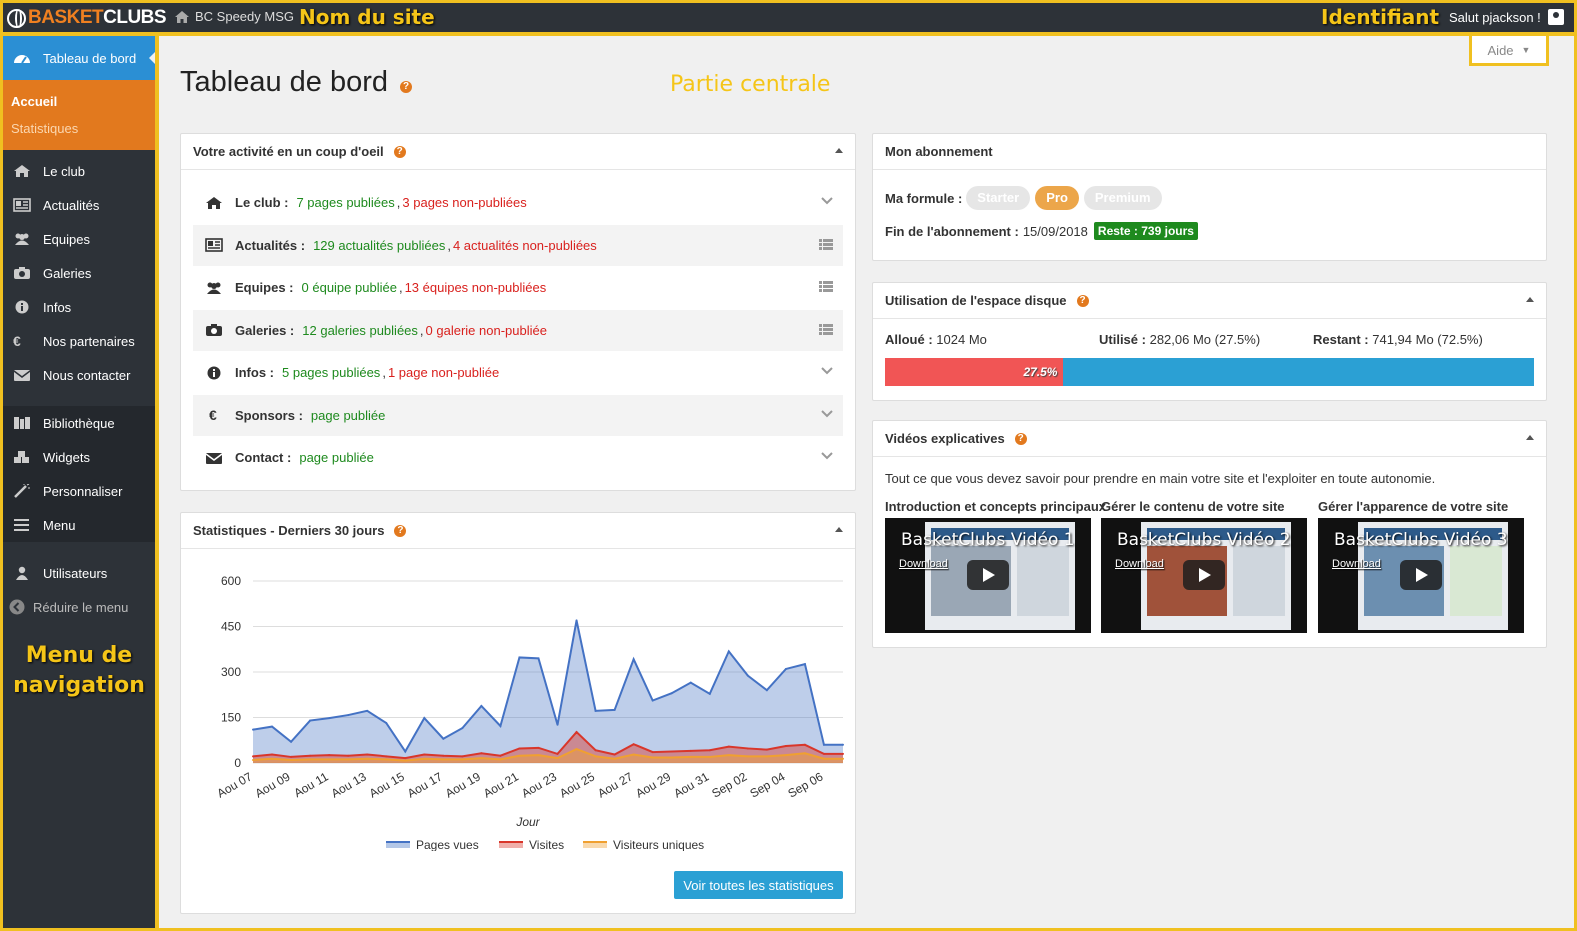  I want to click on legend-swatch, so click(595, 845).